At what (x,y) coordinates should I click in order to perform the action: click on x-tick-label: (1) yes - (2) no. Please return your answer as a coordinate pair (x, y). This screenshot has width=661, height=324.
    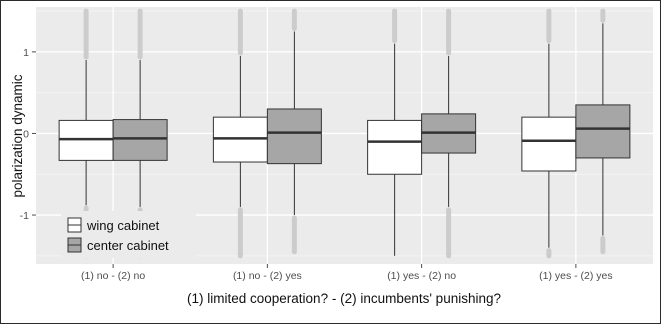
    Looking at the image, I should click on (421, 276).